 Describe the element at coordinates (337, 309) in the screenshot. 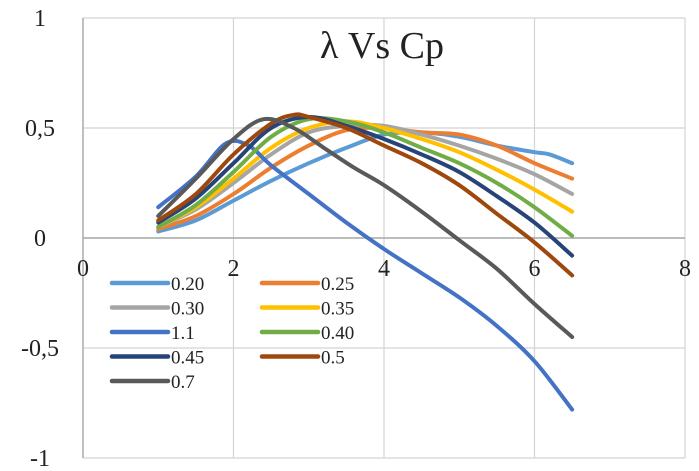

I see `legend-label: 0.35` at that location.